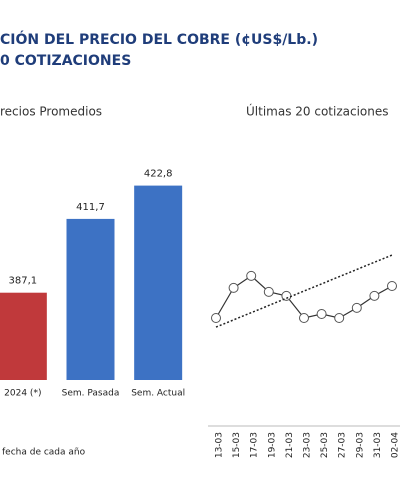 Image resolution: width=400 pixels, height=477 pixels. Describe the element at coordinates (360, 445) in the screenshot. I see `x-tick-label: 29-03` at that location.